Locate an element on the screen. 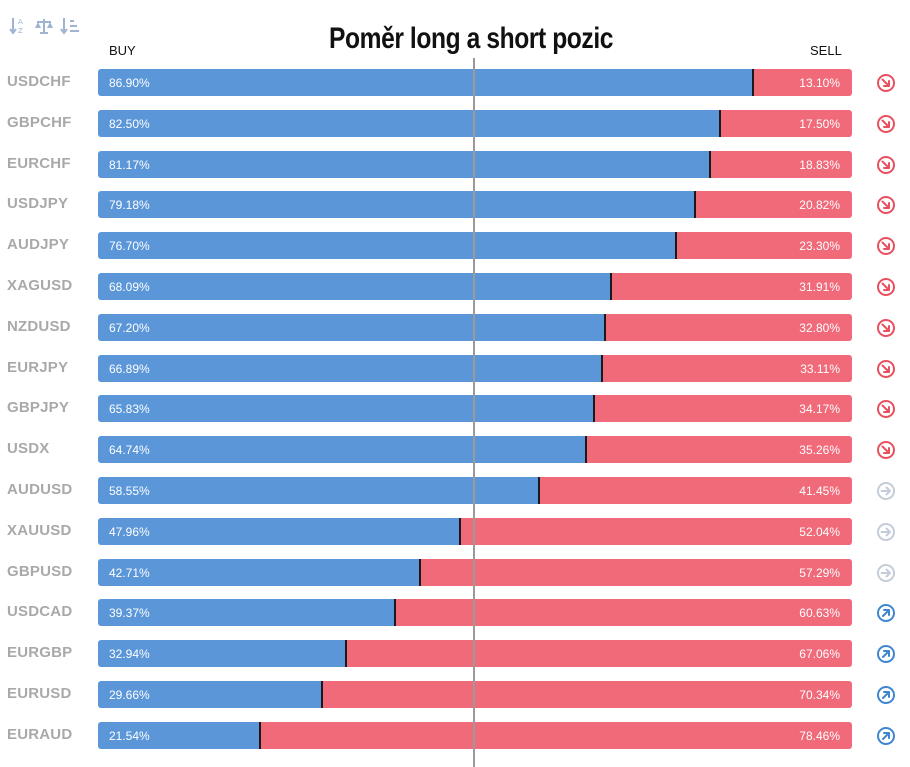  table-row: EURAUD 21.54% 78.46% is located at coordinates (455, 735).